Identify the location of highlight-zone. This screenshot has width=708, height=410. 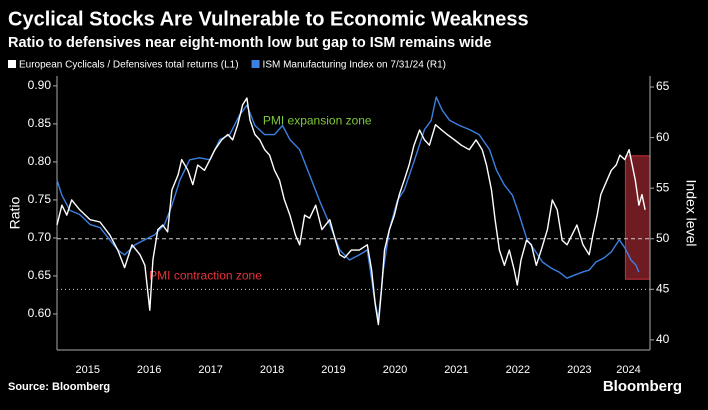
(637, 217).